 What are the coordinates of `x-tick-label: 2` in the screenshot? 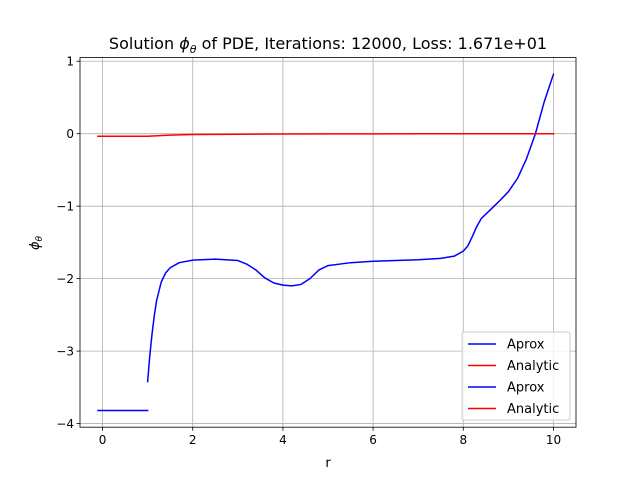 It's located at (193, 440).